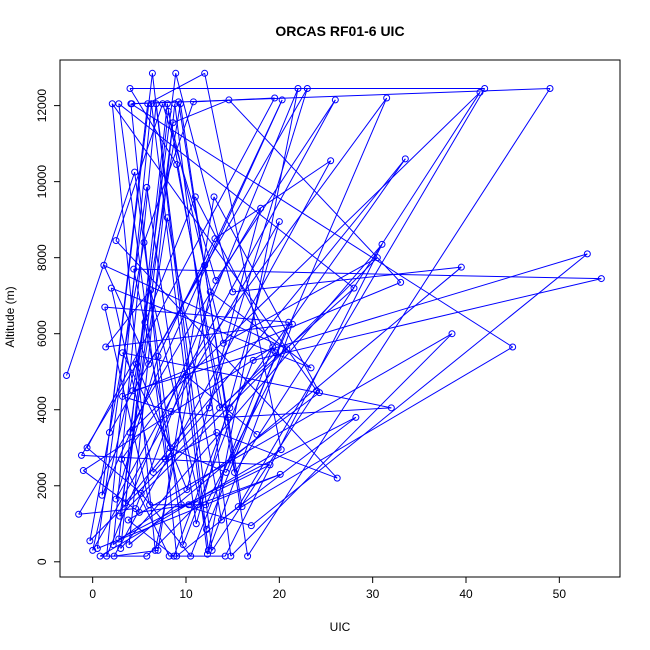 The height and width of the screenshot is (650, 650). What do you see at coordinates (42, 485) in the screenshot?
I see `y-tick-label: 2000` at bounding box center [42, 485].